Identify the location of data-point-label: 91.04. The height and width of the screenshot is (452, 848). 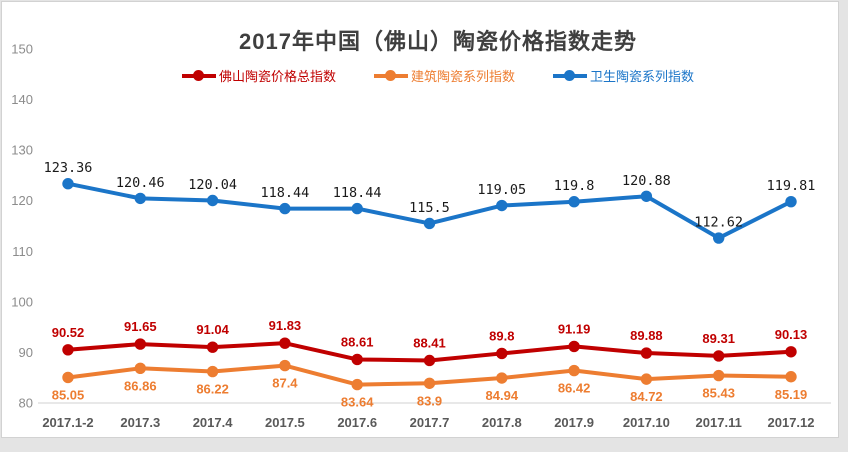
(212, 329).